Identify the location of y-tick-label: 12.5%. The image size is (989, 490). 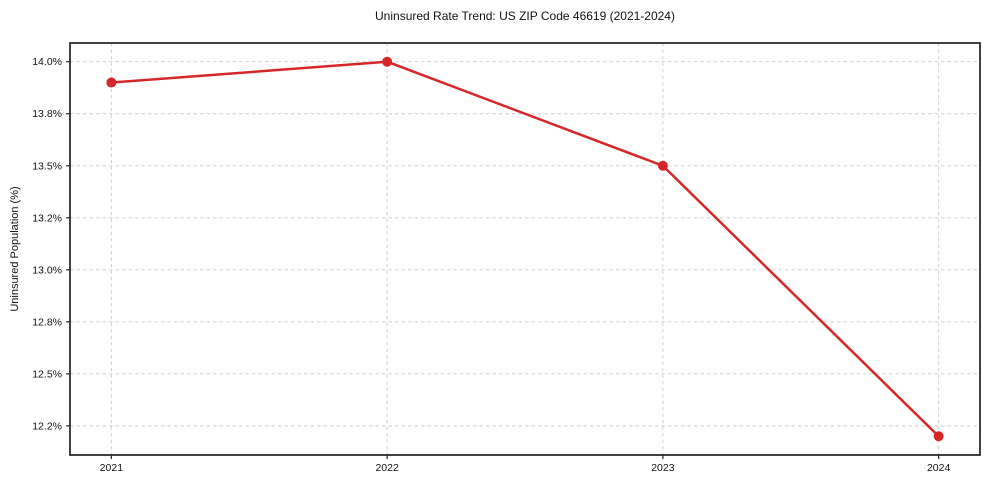
(47, 374).